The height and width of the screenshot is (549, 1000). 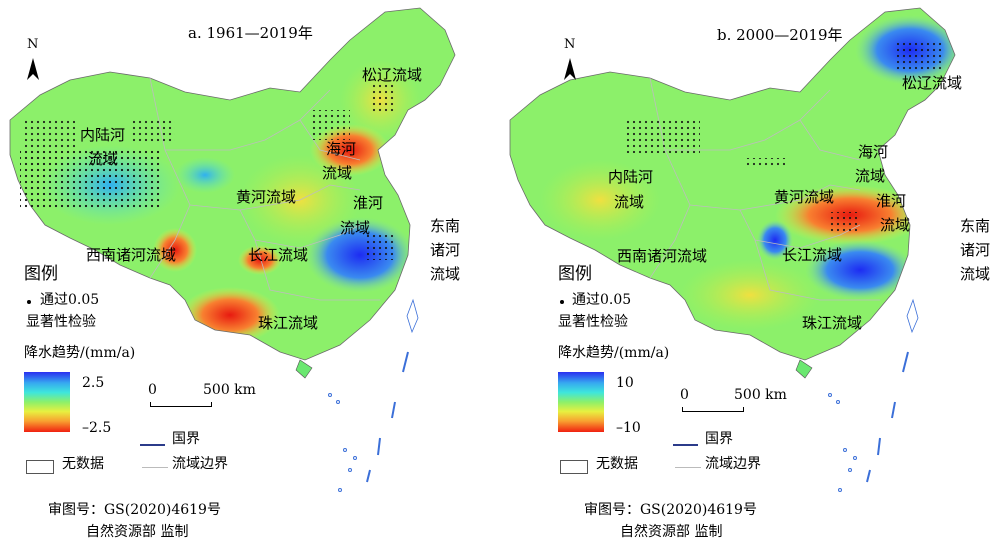 I want to click on colorbar-max-label: 2.5, so click(x=93, y=383).